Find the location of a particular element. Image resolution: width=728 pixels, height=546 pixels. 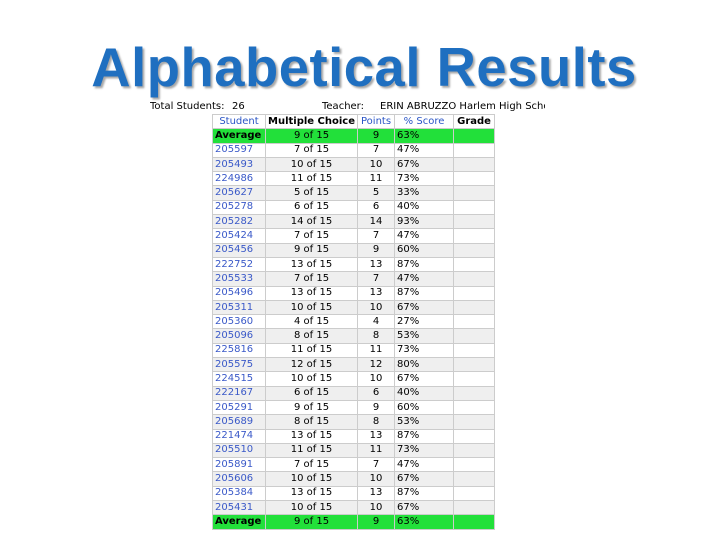

table-row: 205597 7 of 15 7 47% is located at coordinates (354, 150).